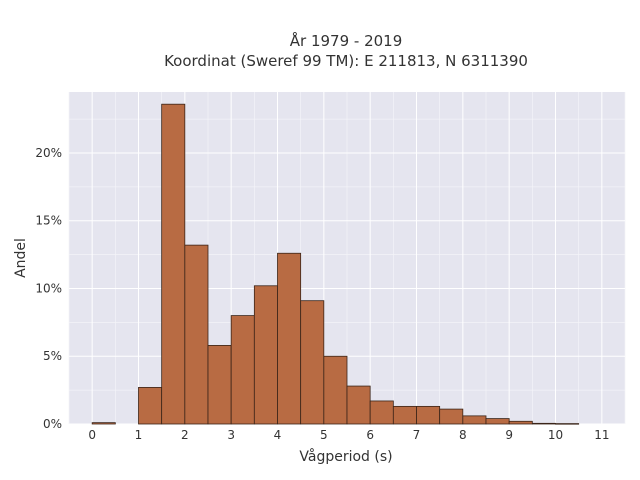 This screenshot has width=640, height=480. I want to click on x-tick-label: 10, so click(555, 435).